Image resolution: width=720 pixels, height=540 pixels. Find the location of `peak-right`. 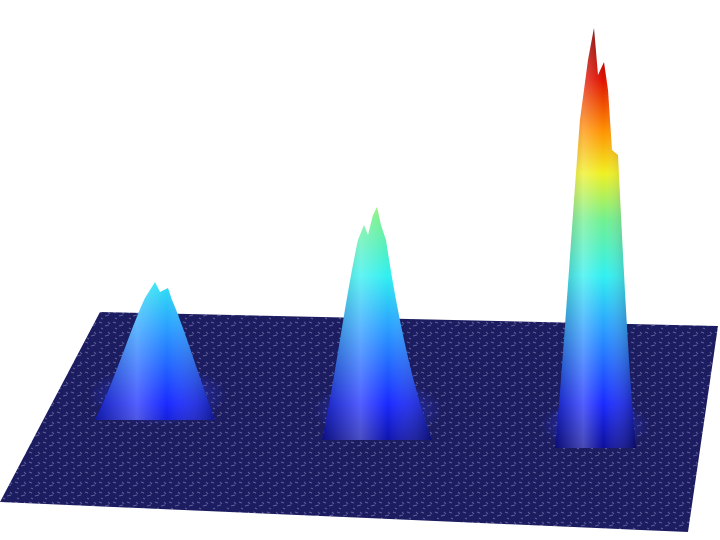

peak-right is located at coordinates (595, 239).